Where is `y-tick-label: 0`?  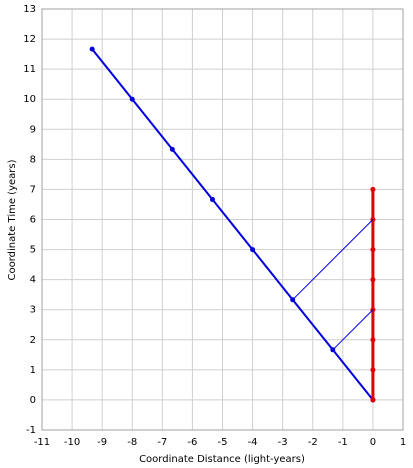 y-tick-label: 0 is located at coordinates (33, 400).